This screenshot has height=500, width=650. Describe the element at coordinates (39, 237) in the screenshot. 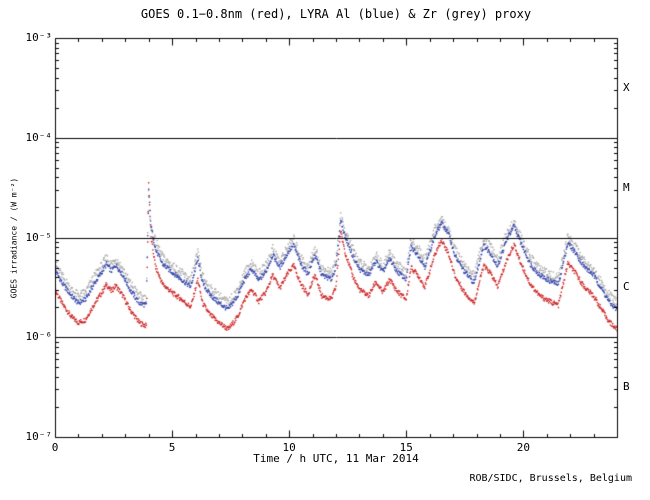

I see `y-tick-label: 10⁻⁵` at that location.